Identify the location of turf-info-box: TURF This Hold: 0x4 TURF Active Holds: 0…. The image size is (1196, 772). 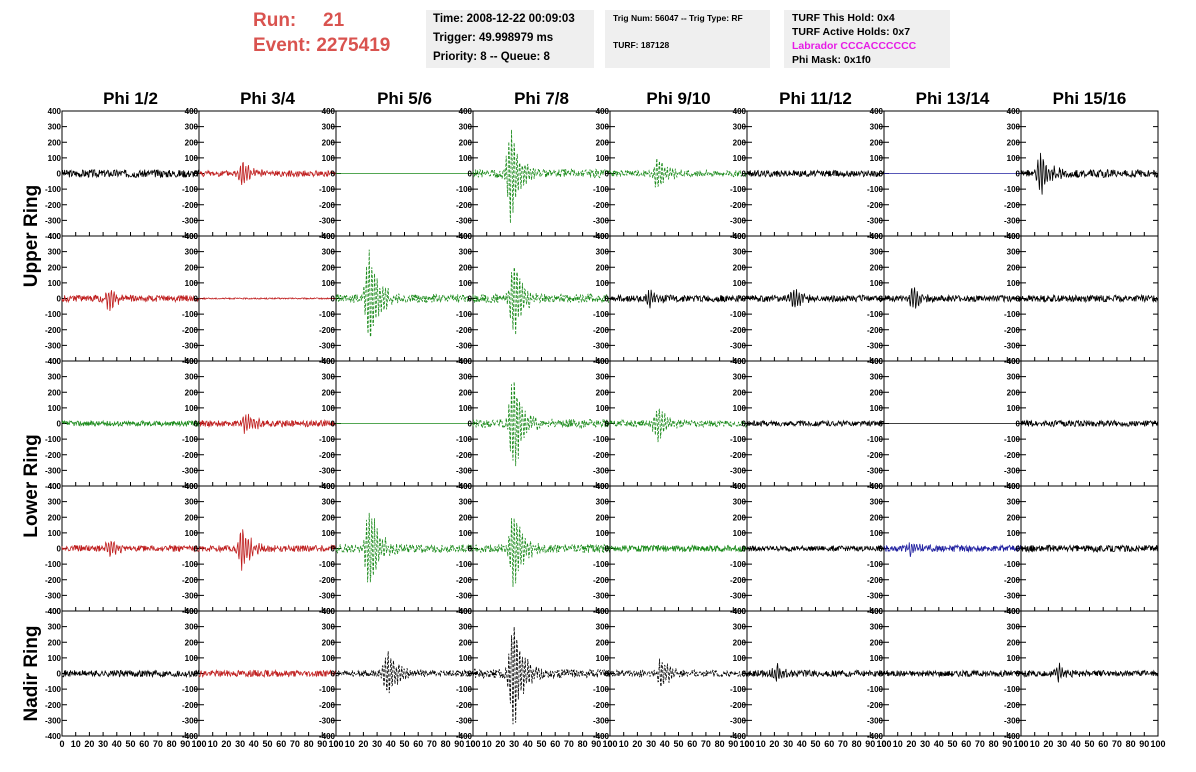
(867, 39).